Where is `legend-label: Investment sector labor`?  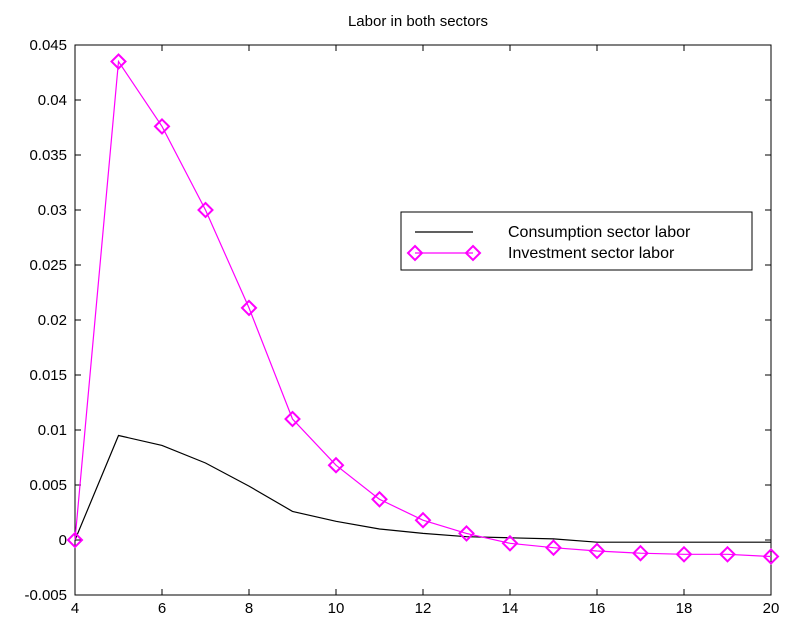
legend-label: Investment sector labor is located at coordinates (591, 253).